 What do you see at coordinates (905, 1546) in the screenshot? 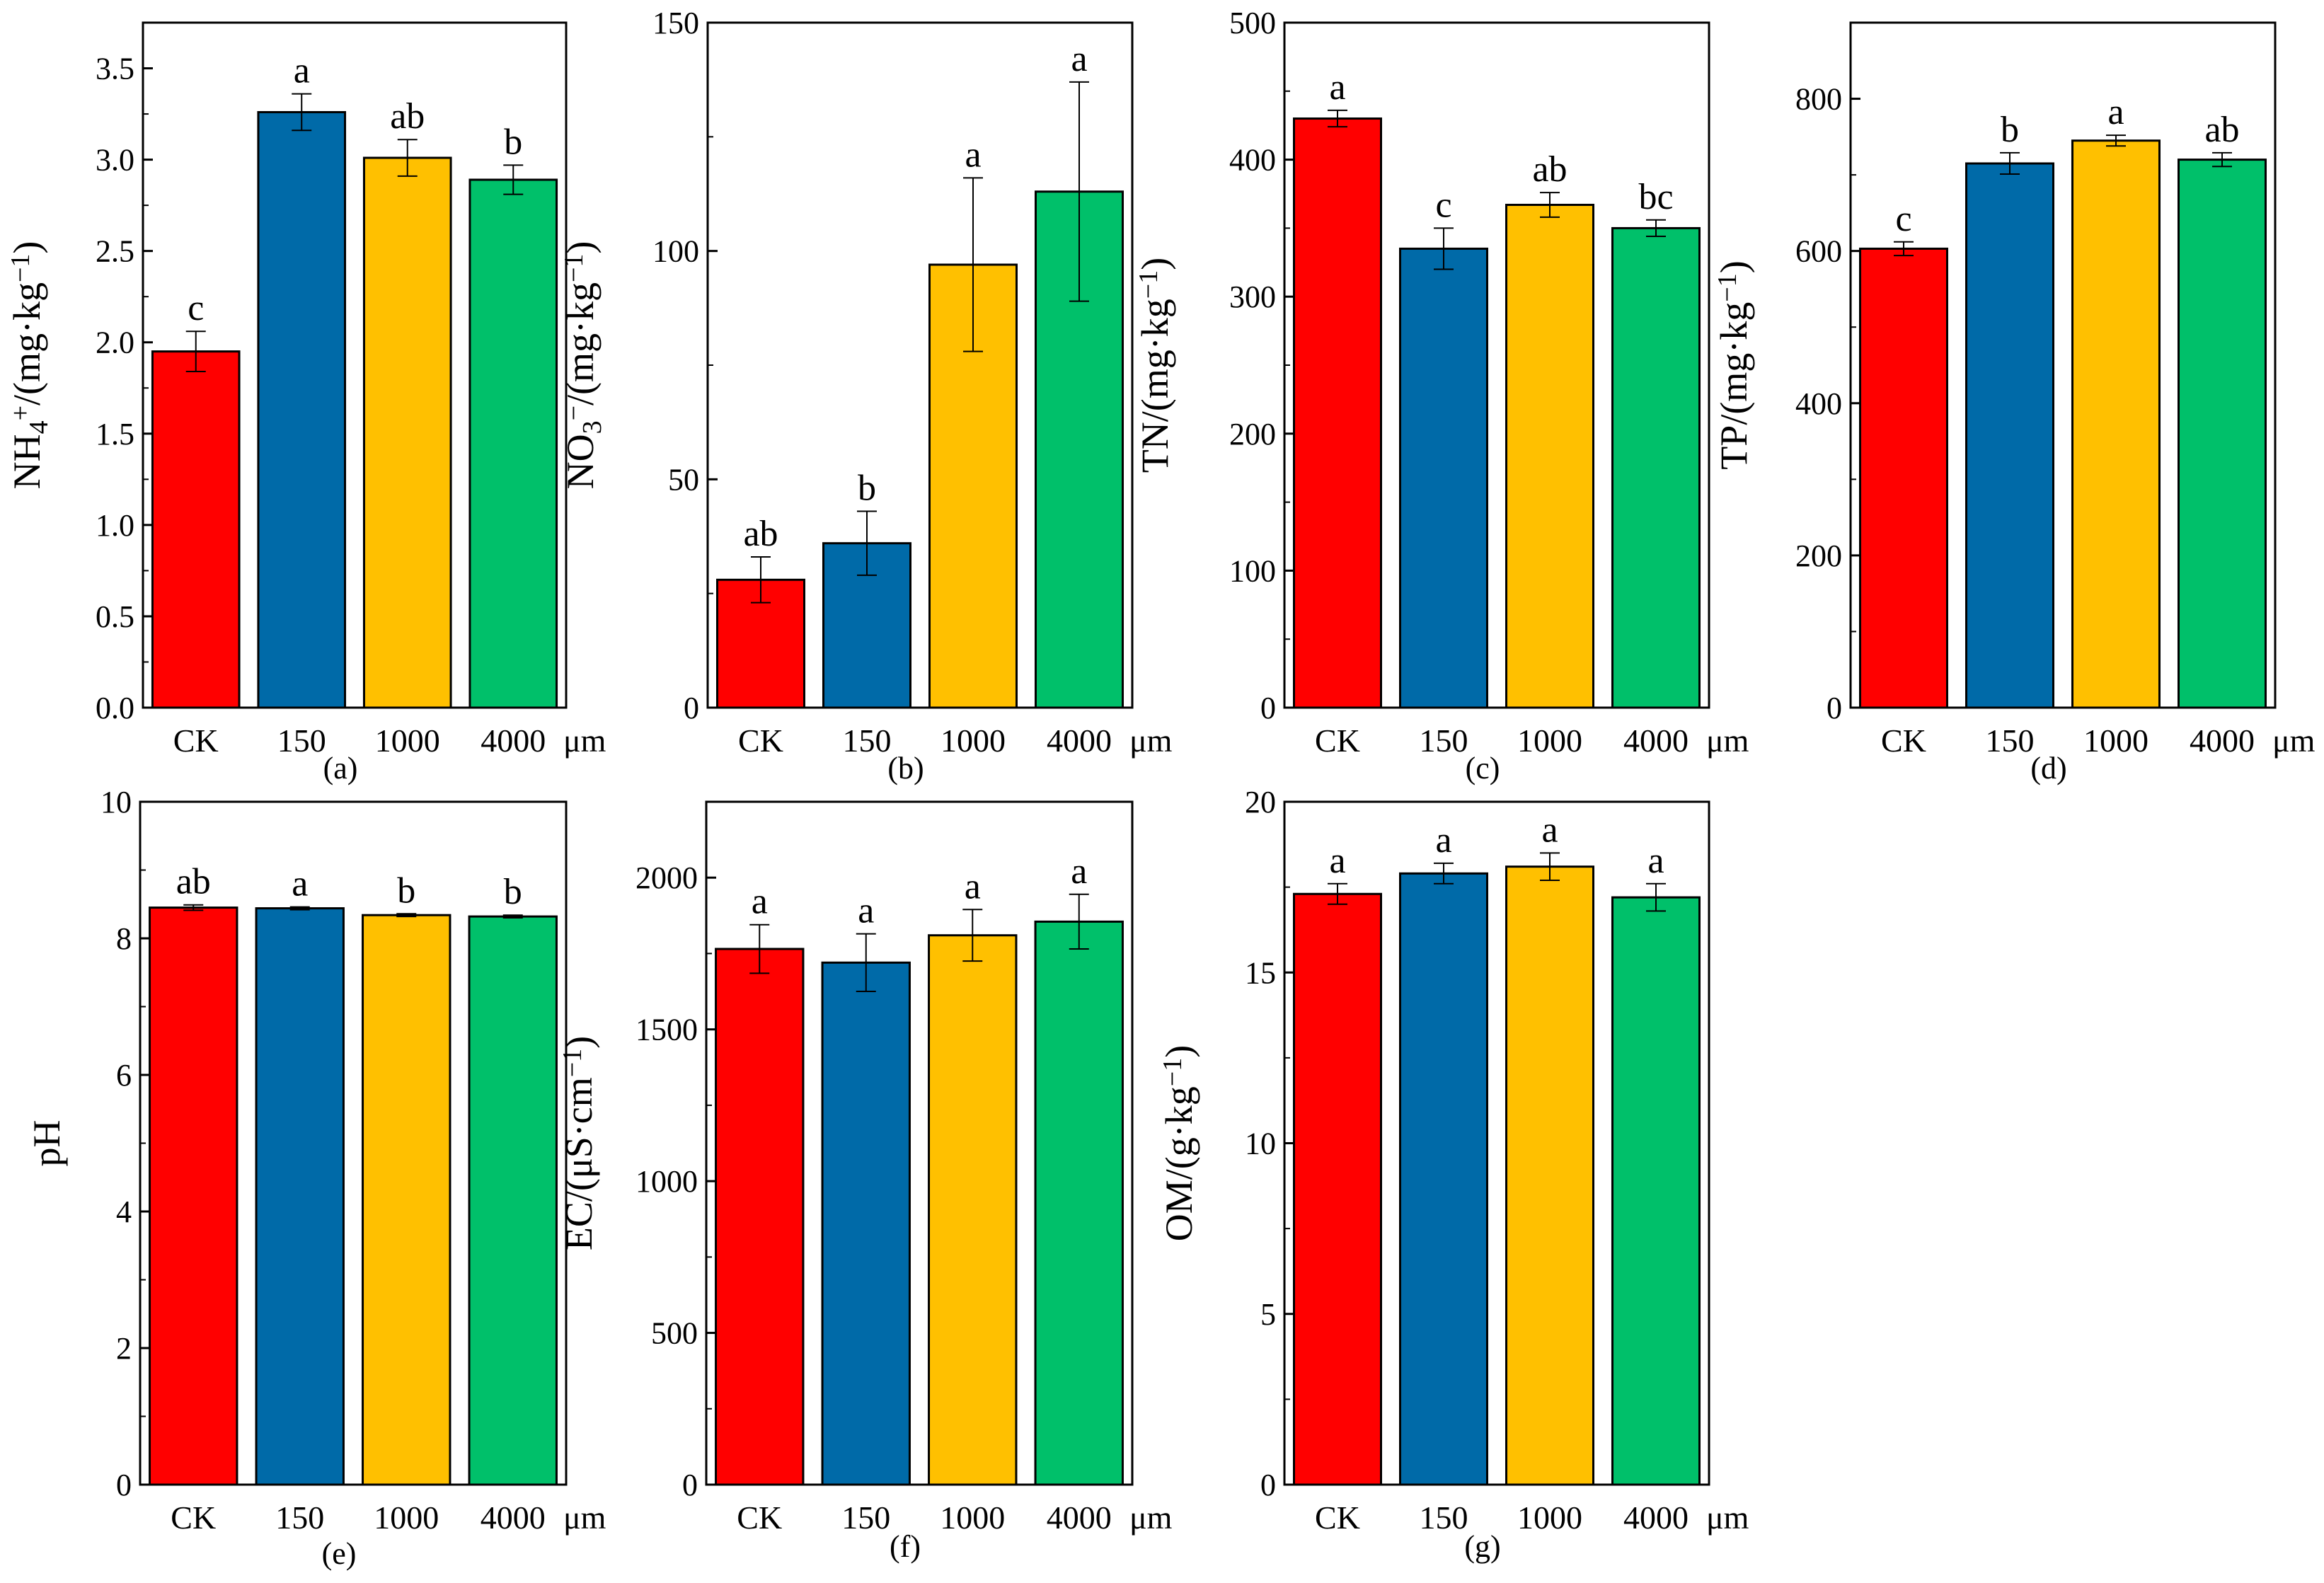
I see `panel-label: (f)` at bounding box center [905, 1546].